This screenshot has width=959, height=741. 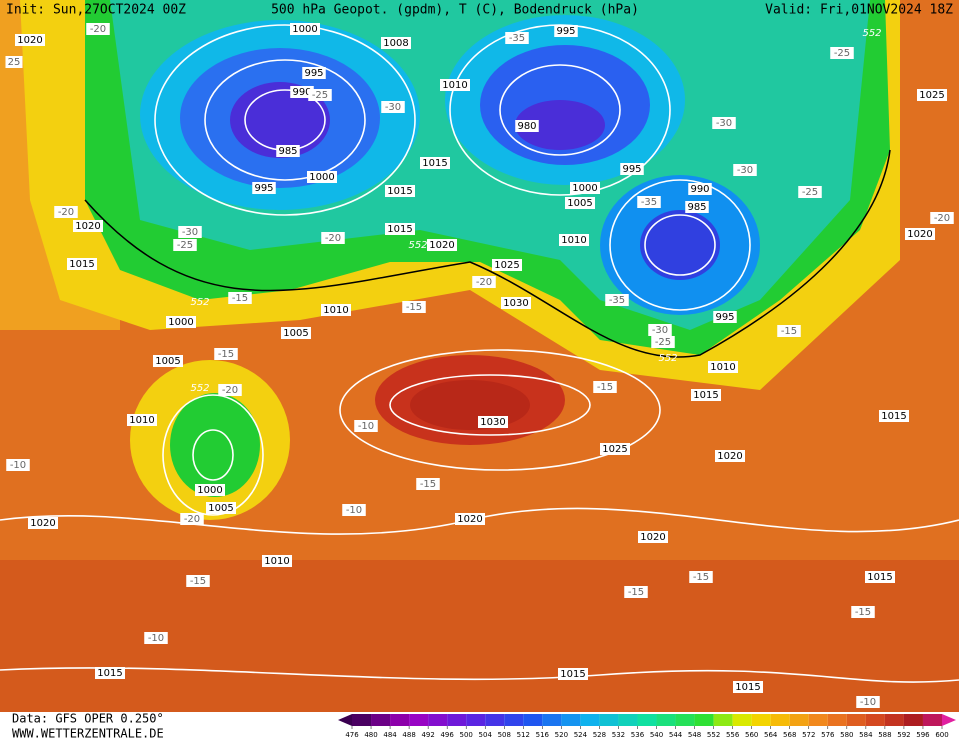 I want to click on temperature-label: -35, so click(x=649, y=202).